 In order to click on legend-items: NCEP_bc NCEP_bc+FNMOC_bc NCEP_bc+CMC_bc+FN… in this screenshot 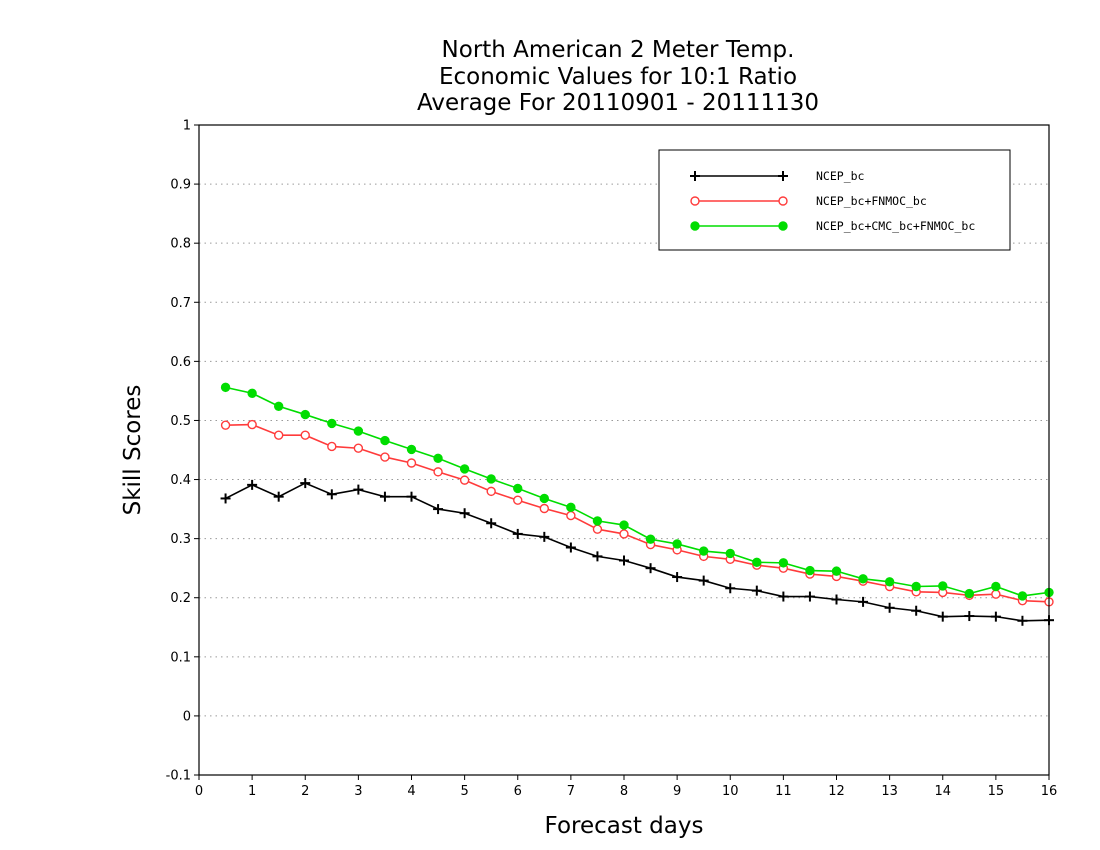, I will do `click(832, 201)`.